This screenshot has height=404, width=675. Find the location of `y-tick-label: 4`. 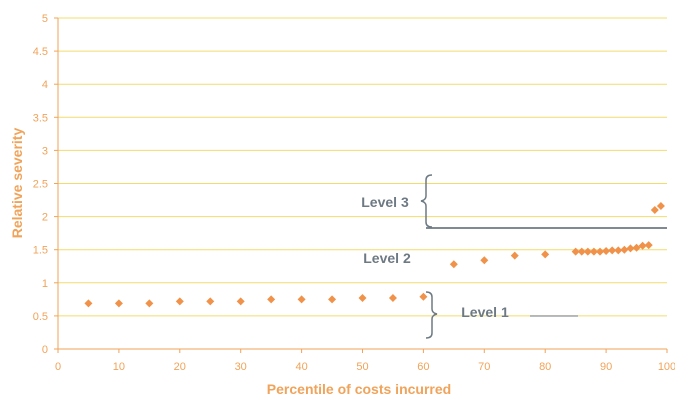

y-tick-label: 4 is located at coordinates (45, 85).